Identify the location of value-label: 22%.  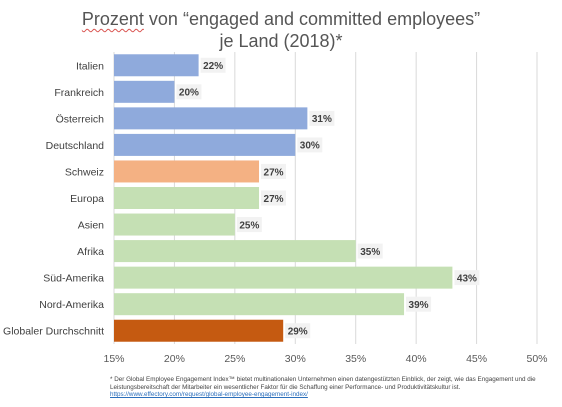
(213, 66).